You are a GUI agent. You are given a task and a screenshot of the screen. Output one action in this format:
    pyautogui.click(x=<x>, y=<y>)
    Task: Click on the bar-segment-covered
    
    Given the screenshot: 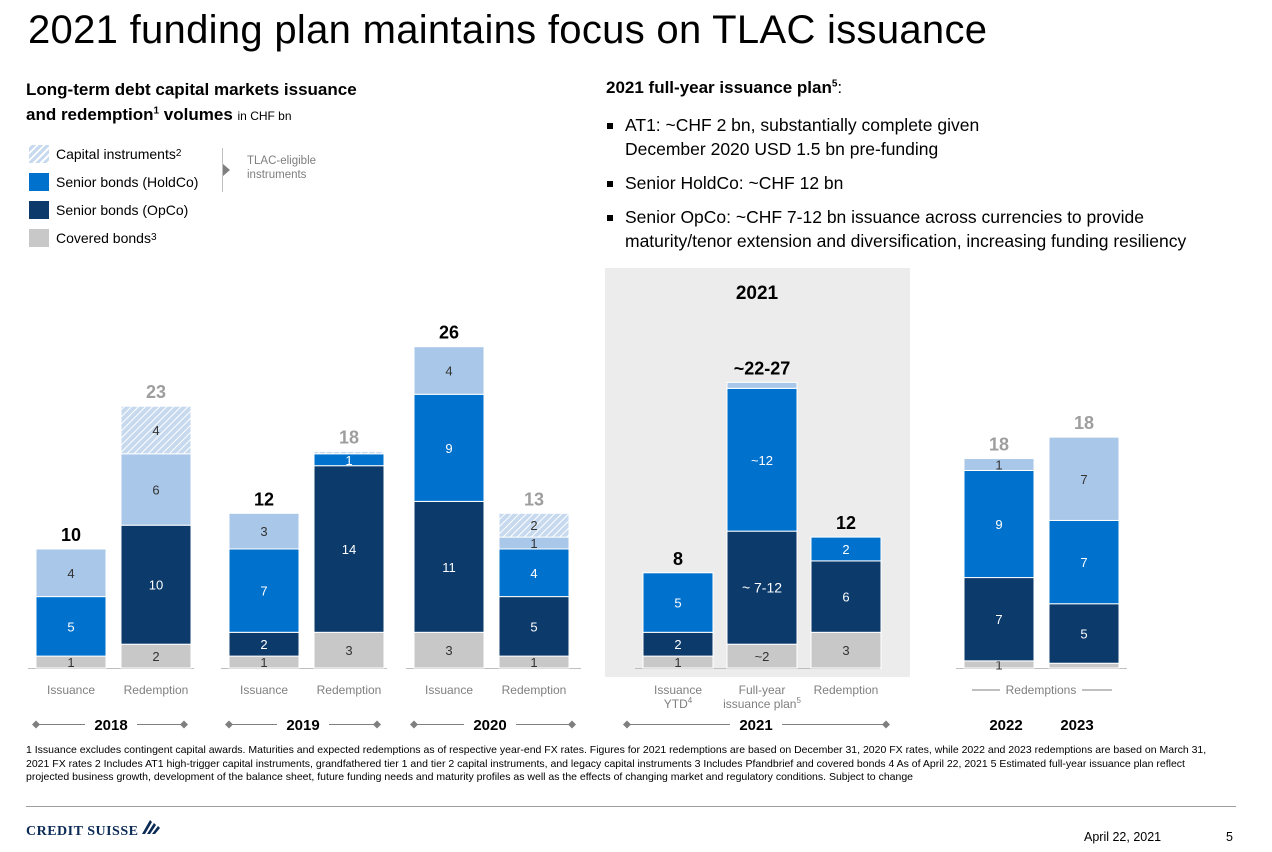 What is the action you would take?
    pyautogui.click(x=349, y=650)
    